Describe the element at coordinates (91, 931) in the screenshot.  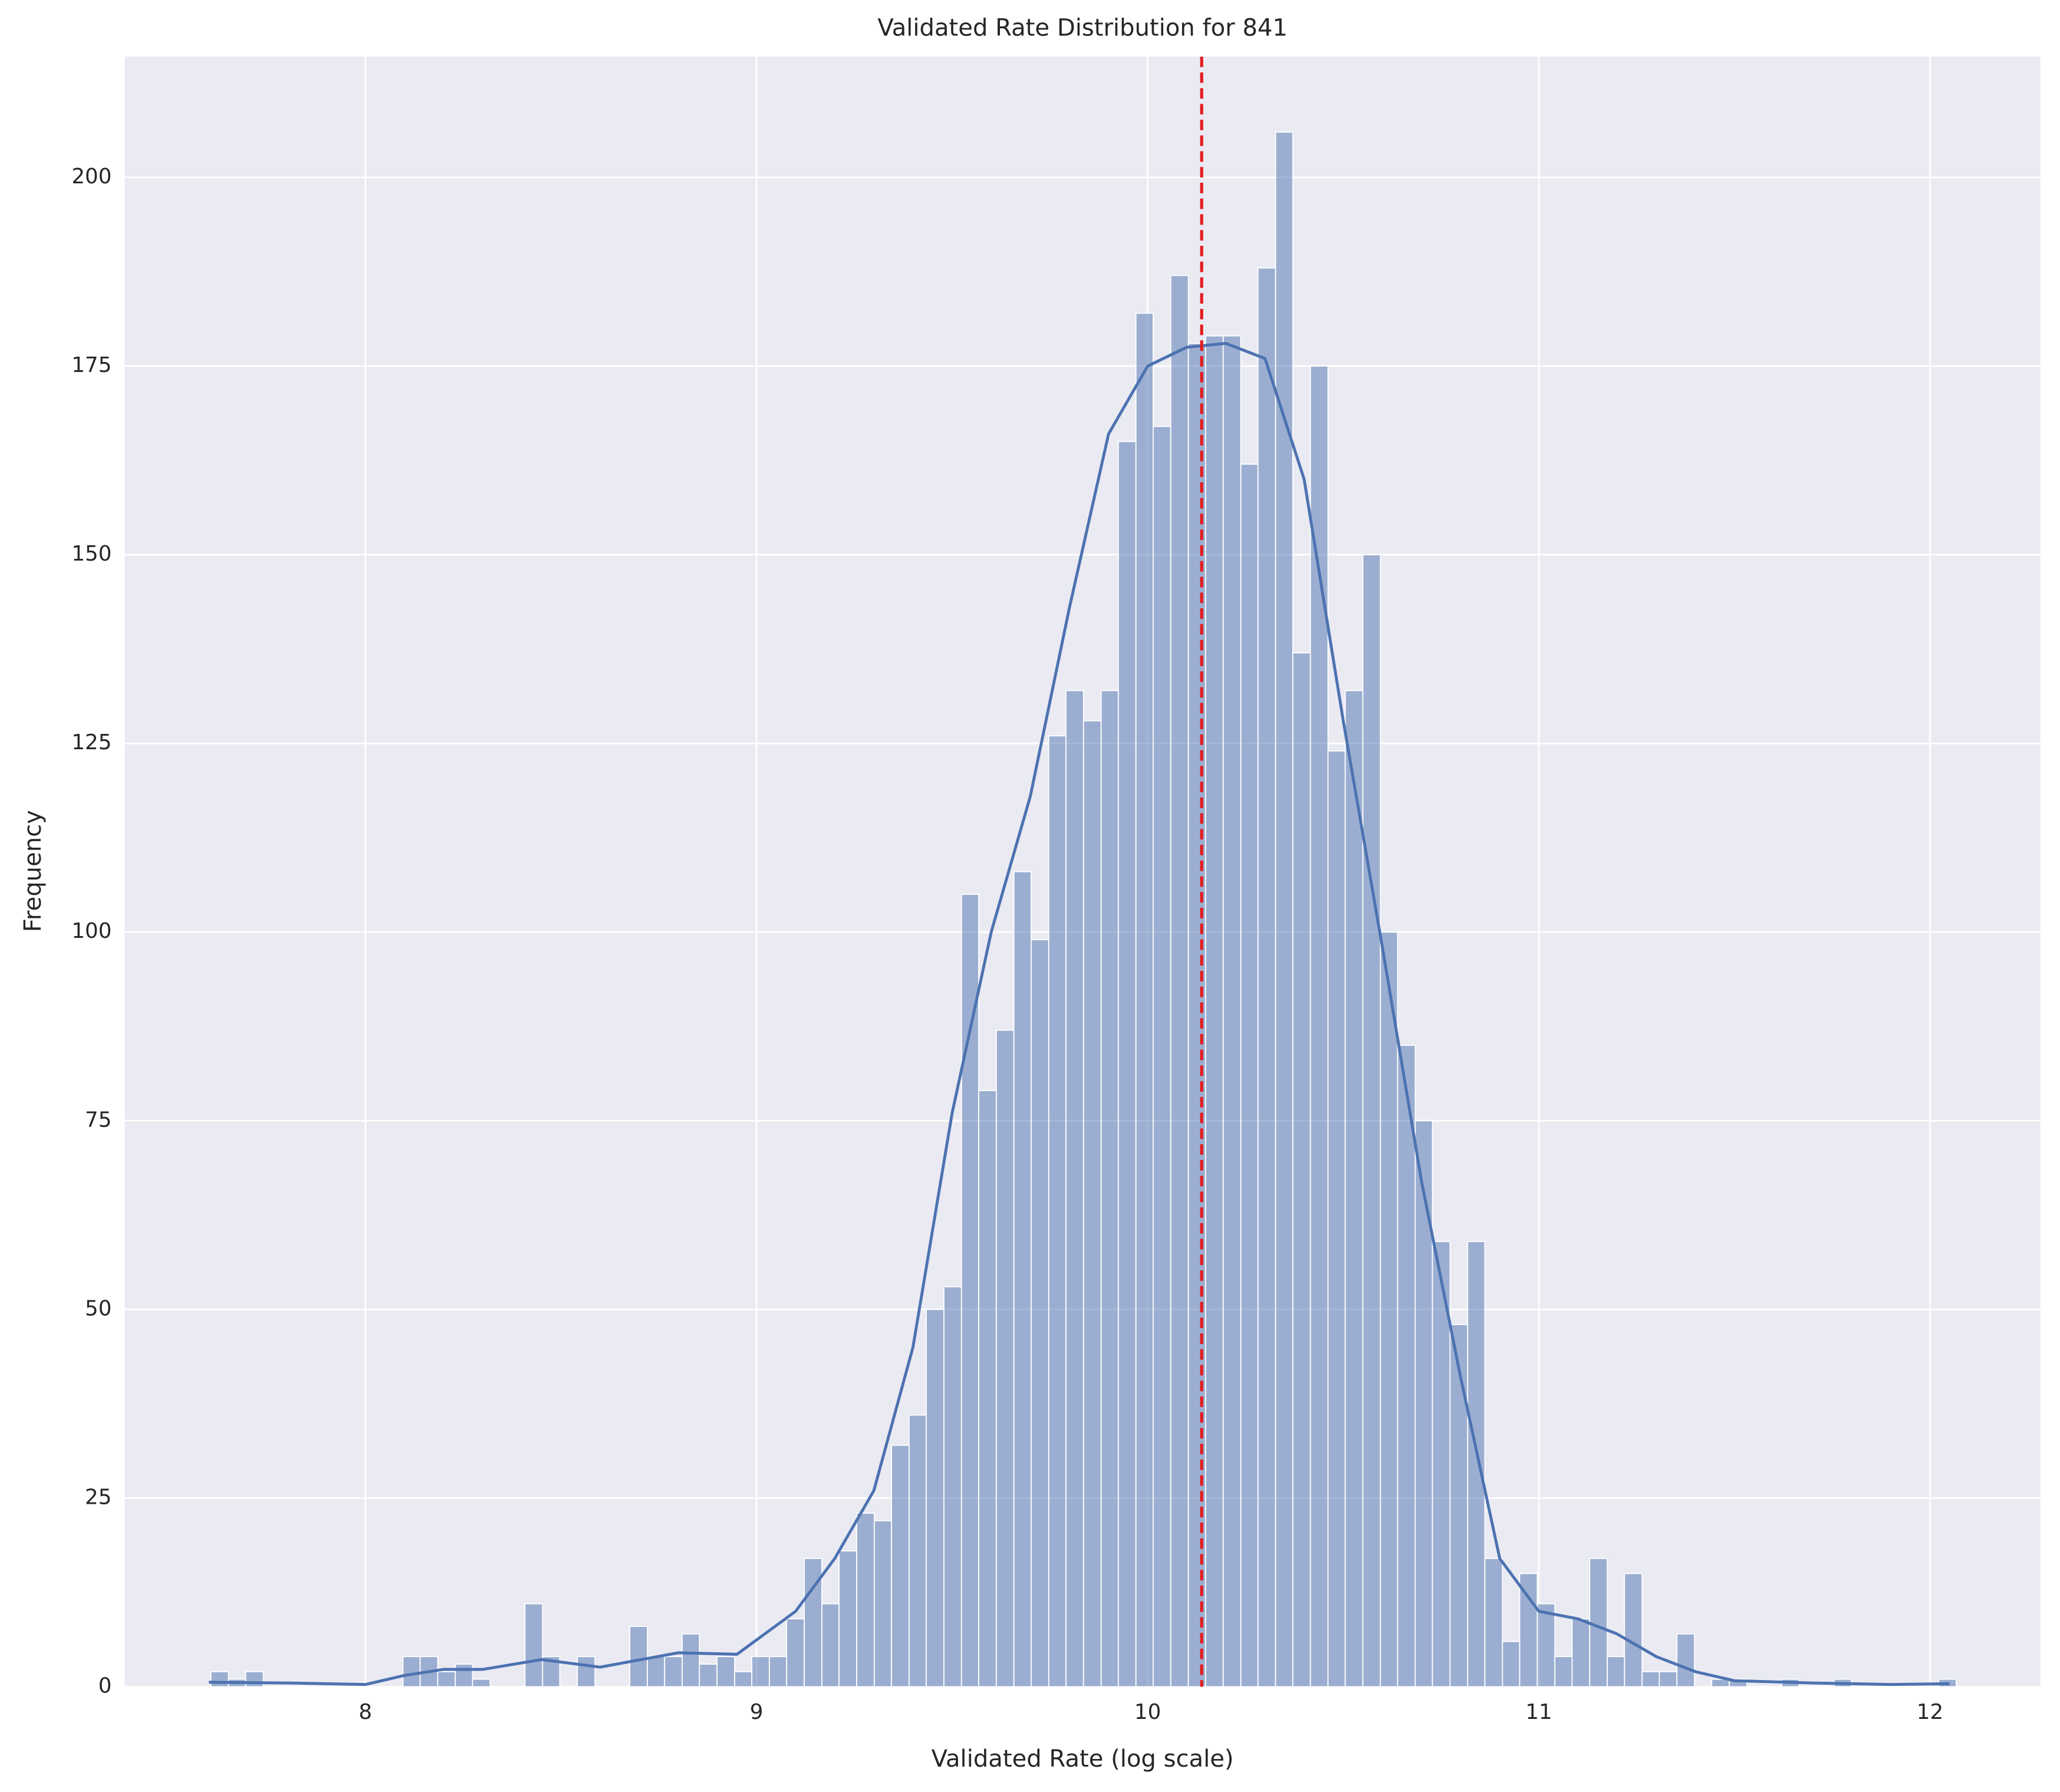
I see `y-tick-label: 100` at that location.